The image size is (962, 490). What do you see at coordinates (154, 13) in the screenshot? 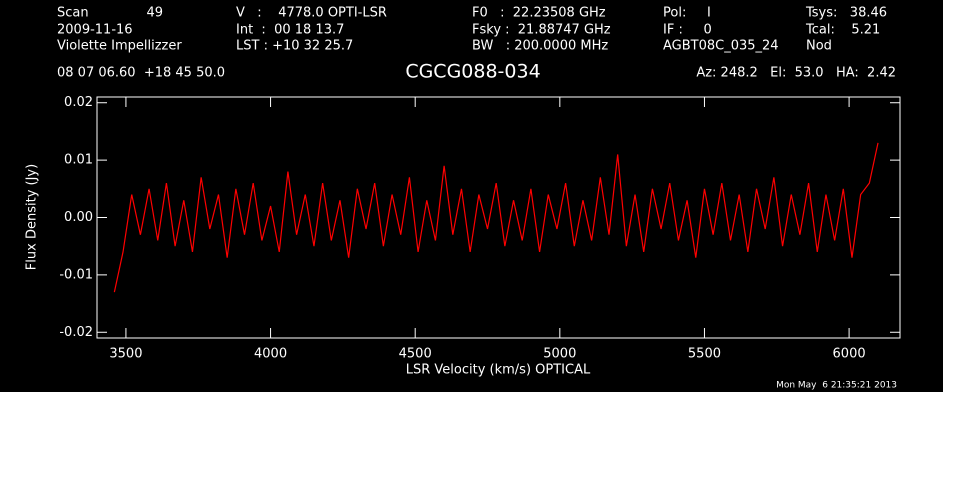
I see `header-text: 49` at bounding box center [154, 13].